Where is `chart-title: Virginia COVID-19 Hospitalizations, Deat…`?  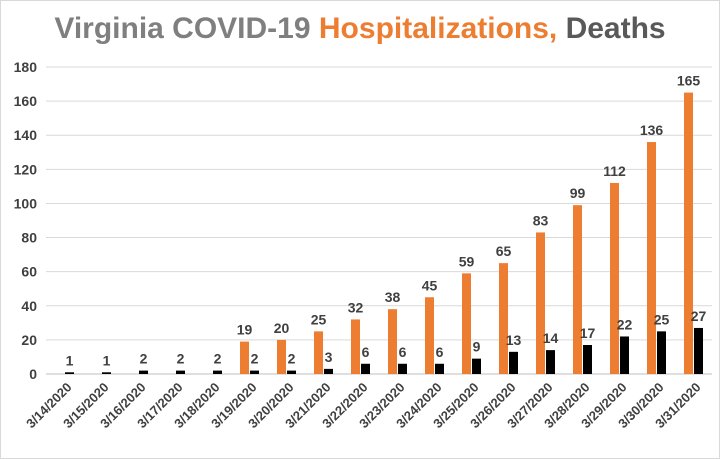
chart-title: Virginia COVID-19 Hospitalizations, Deat… is located at coordinates (360, 29).